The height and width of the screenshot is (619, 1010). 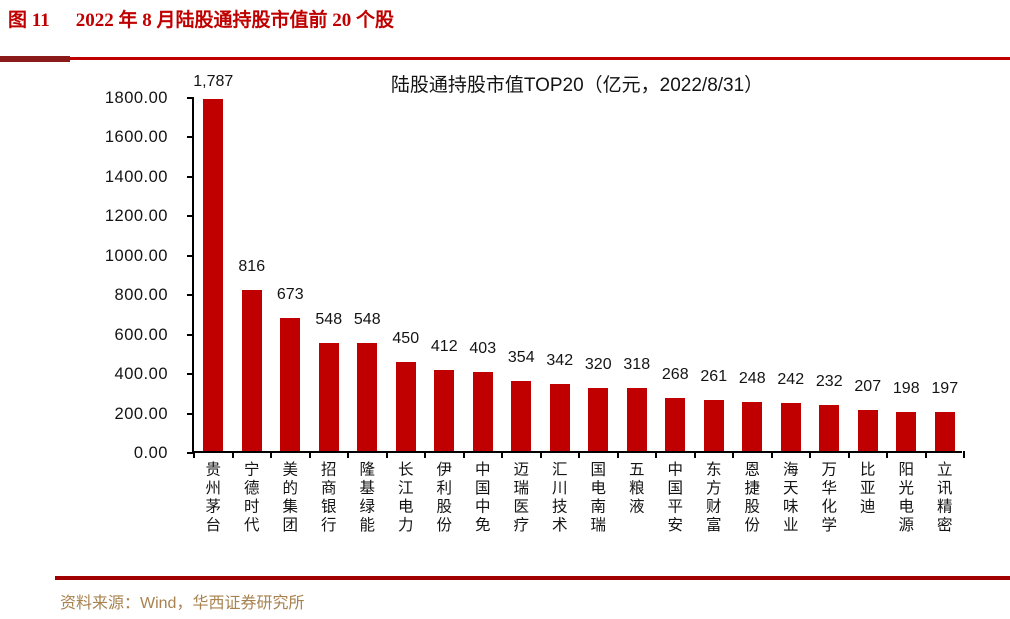 I want to click on y-axis-tick-label: 1600.00, so click(x=136, y=137).